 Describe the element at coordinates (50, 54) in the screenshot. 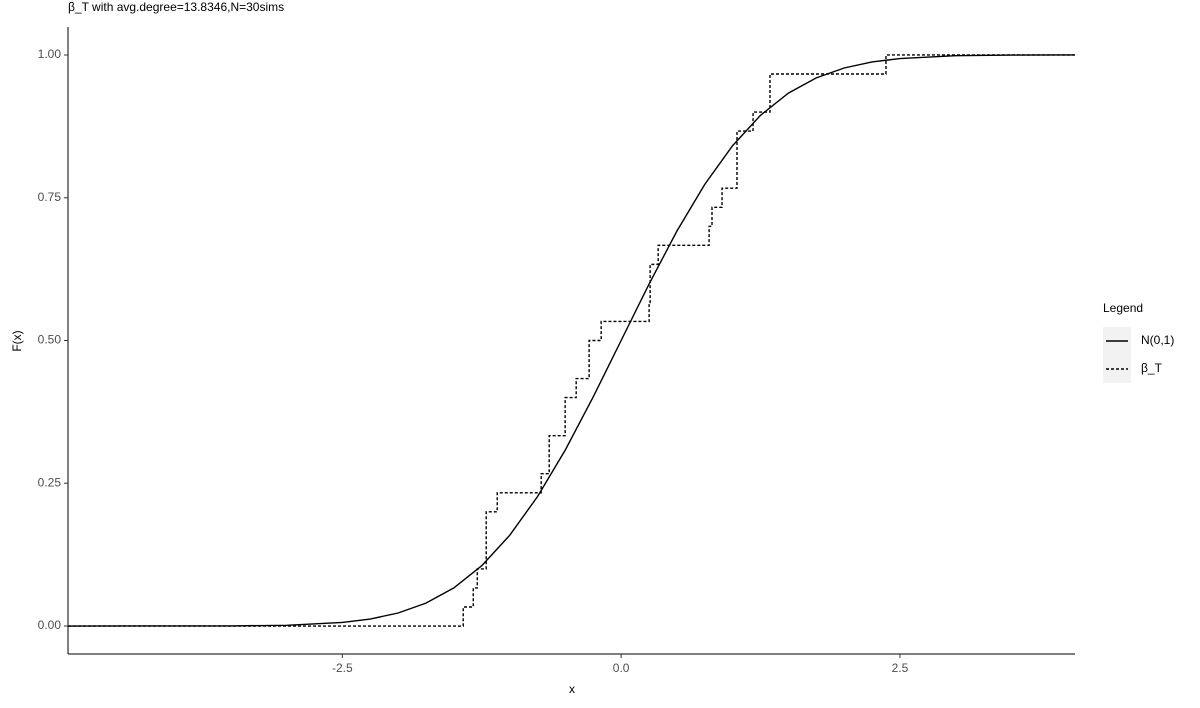

I see `y-tick-label: 1.00` at that location.